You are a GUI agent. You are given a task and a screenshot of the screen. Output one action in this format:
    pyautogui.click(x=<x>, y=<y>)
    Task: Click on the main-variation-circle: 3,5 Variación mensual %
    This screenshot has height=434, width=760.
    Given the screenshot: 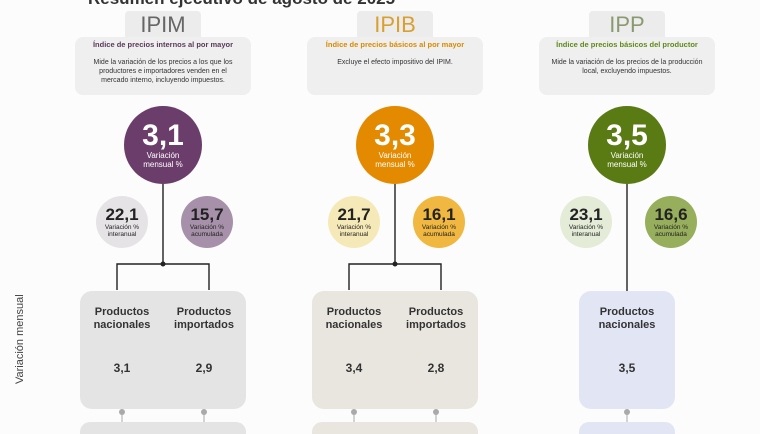 What is the action you would take?
    pyautogui.click(x=627, y=145)
    